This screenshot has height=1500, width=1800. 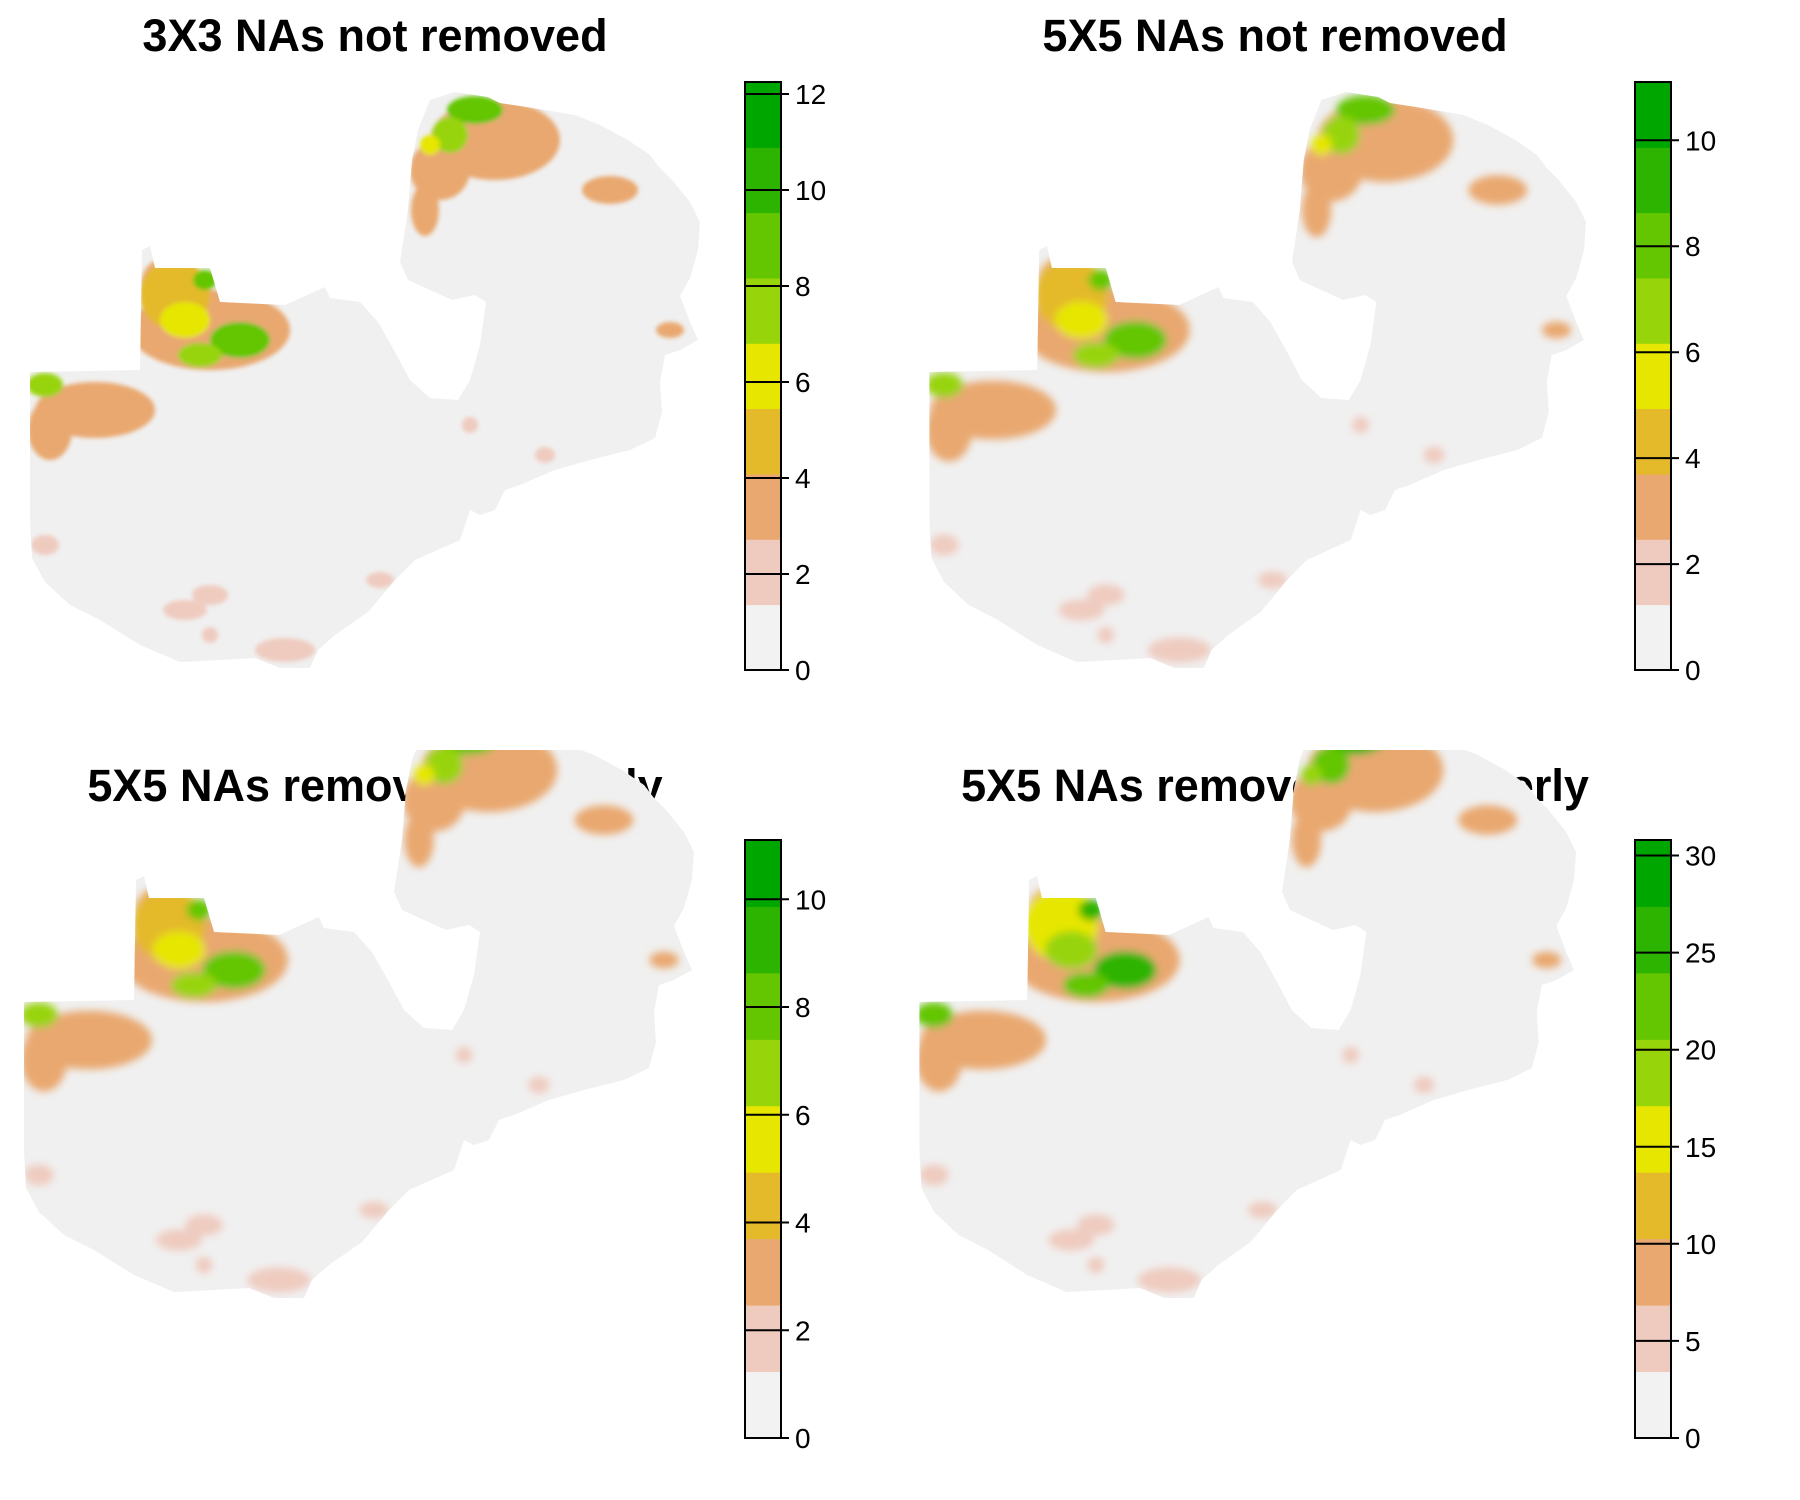 What do you see at coordinates (1700, 1050) in the screenshot?
I see `legend-tick-label: 20` at bounding box center [1700, 1050].